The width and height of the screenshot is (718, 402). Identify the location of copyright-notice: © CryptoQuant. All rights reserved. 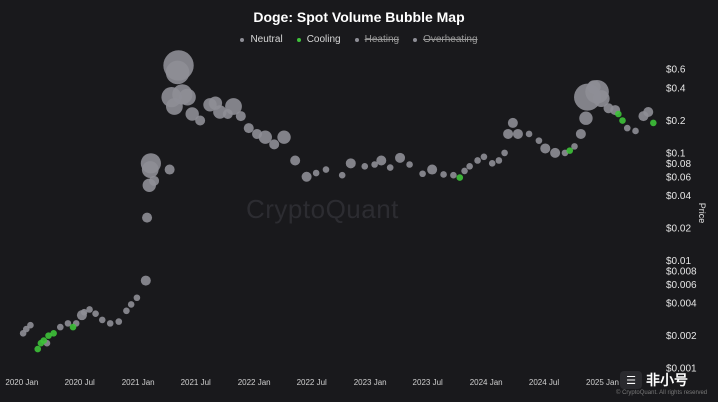
(662, 393).